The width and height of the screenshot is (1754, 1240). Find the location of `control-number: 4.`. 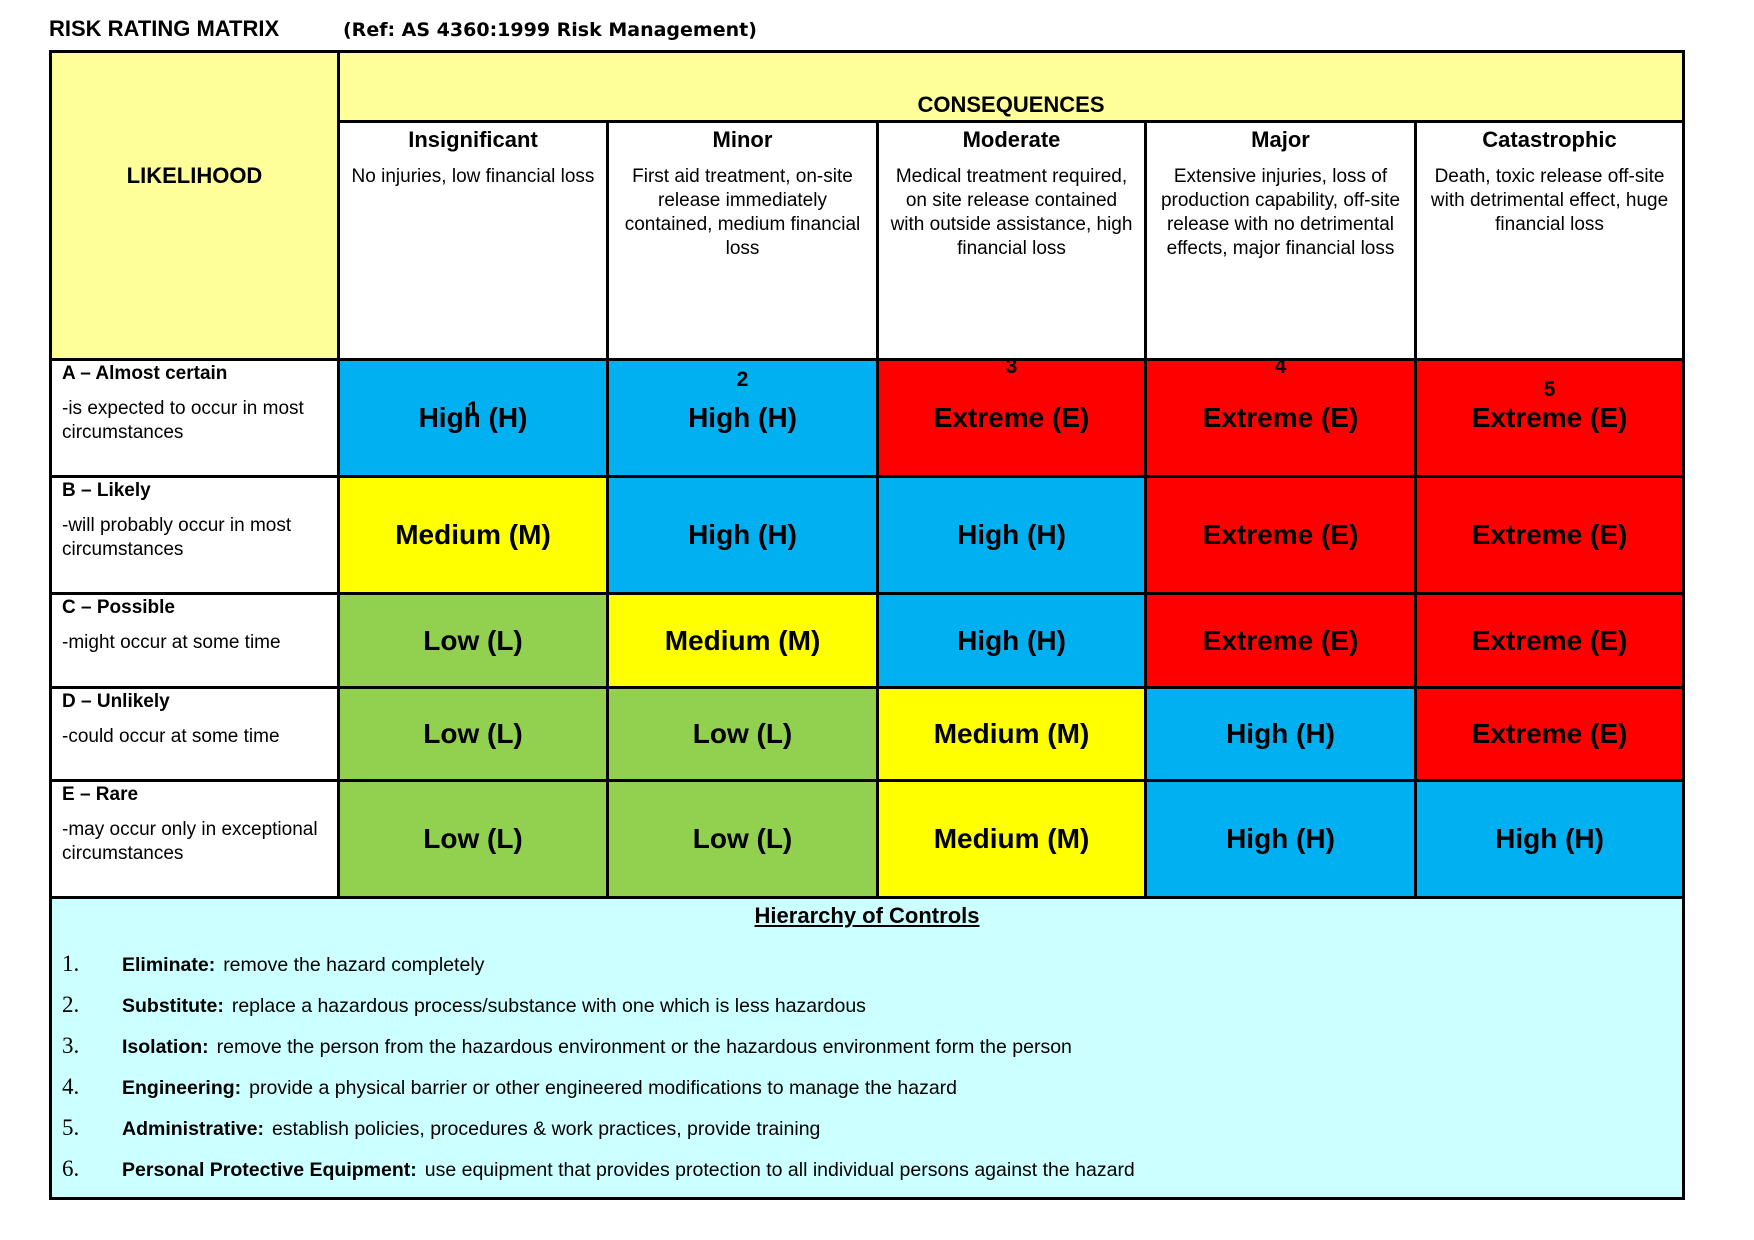

control-number: 4. is located at coordinates (71, 1086).